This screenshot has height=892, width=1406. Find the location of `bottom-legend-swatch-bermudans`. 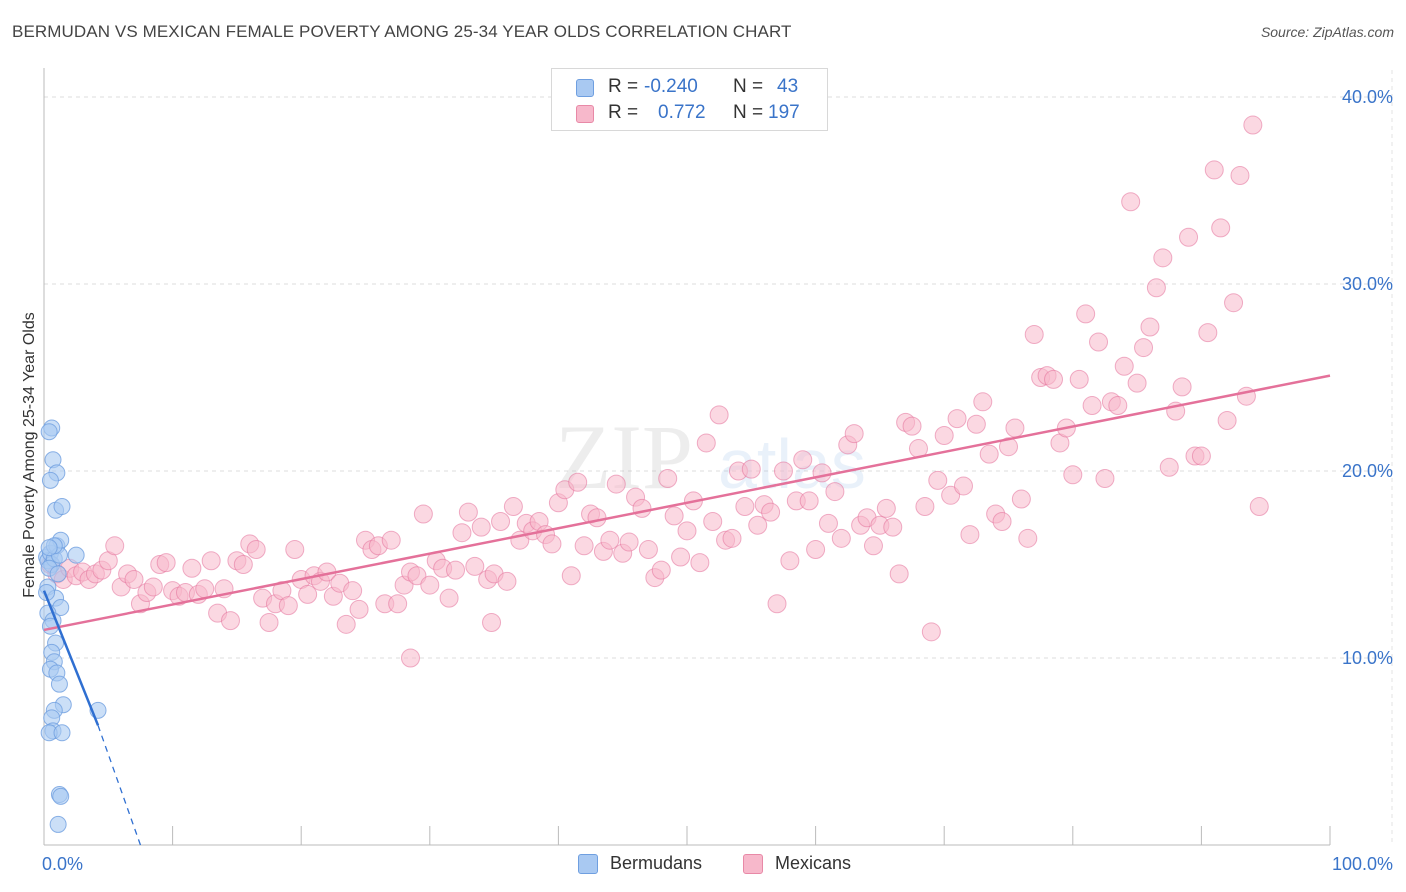

bottom-legend-swatch-bermudans is located at coordinates (588, 864).